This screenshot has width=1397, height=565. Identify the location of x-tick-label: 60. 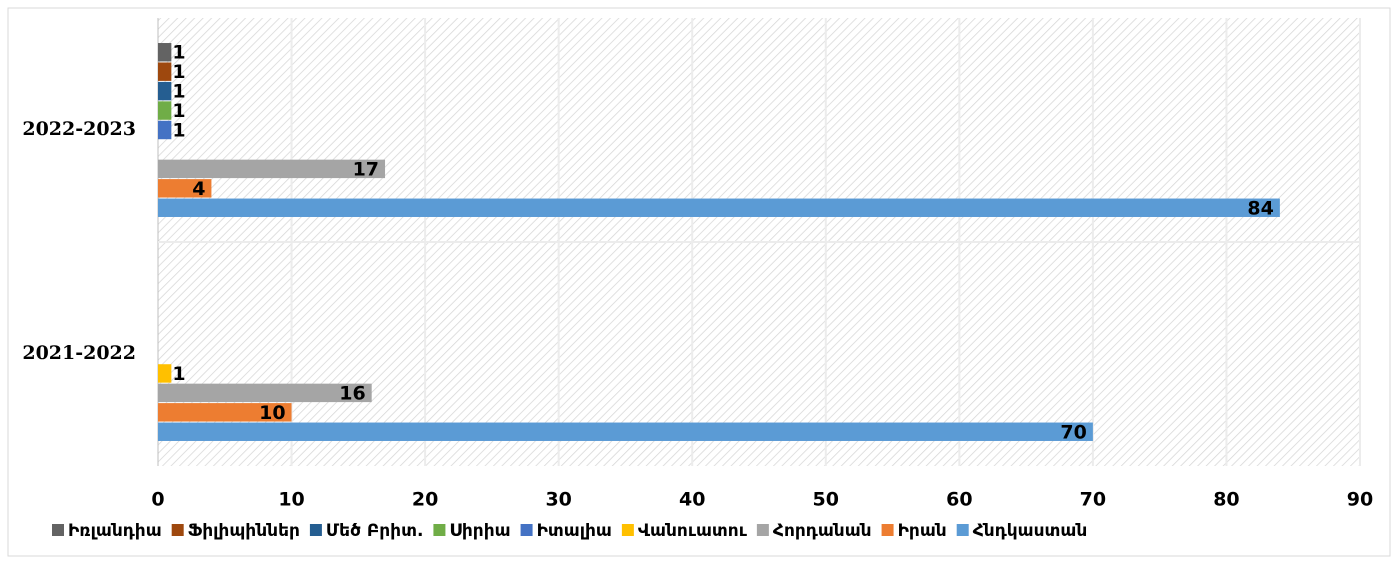
(959, 500).